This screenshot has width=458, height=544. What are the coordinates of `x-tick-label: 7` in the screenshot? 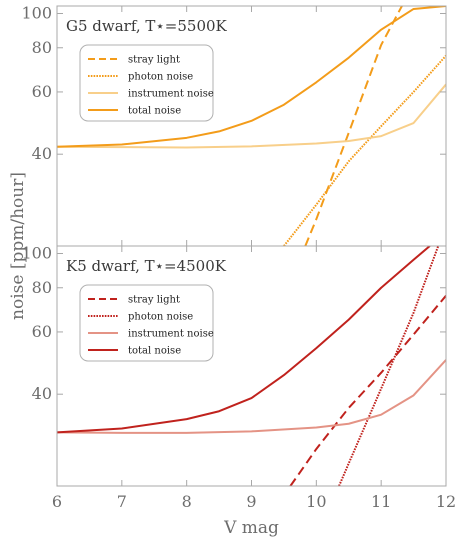 It's located at (122, 501).